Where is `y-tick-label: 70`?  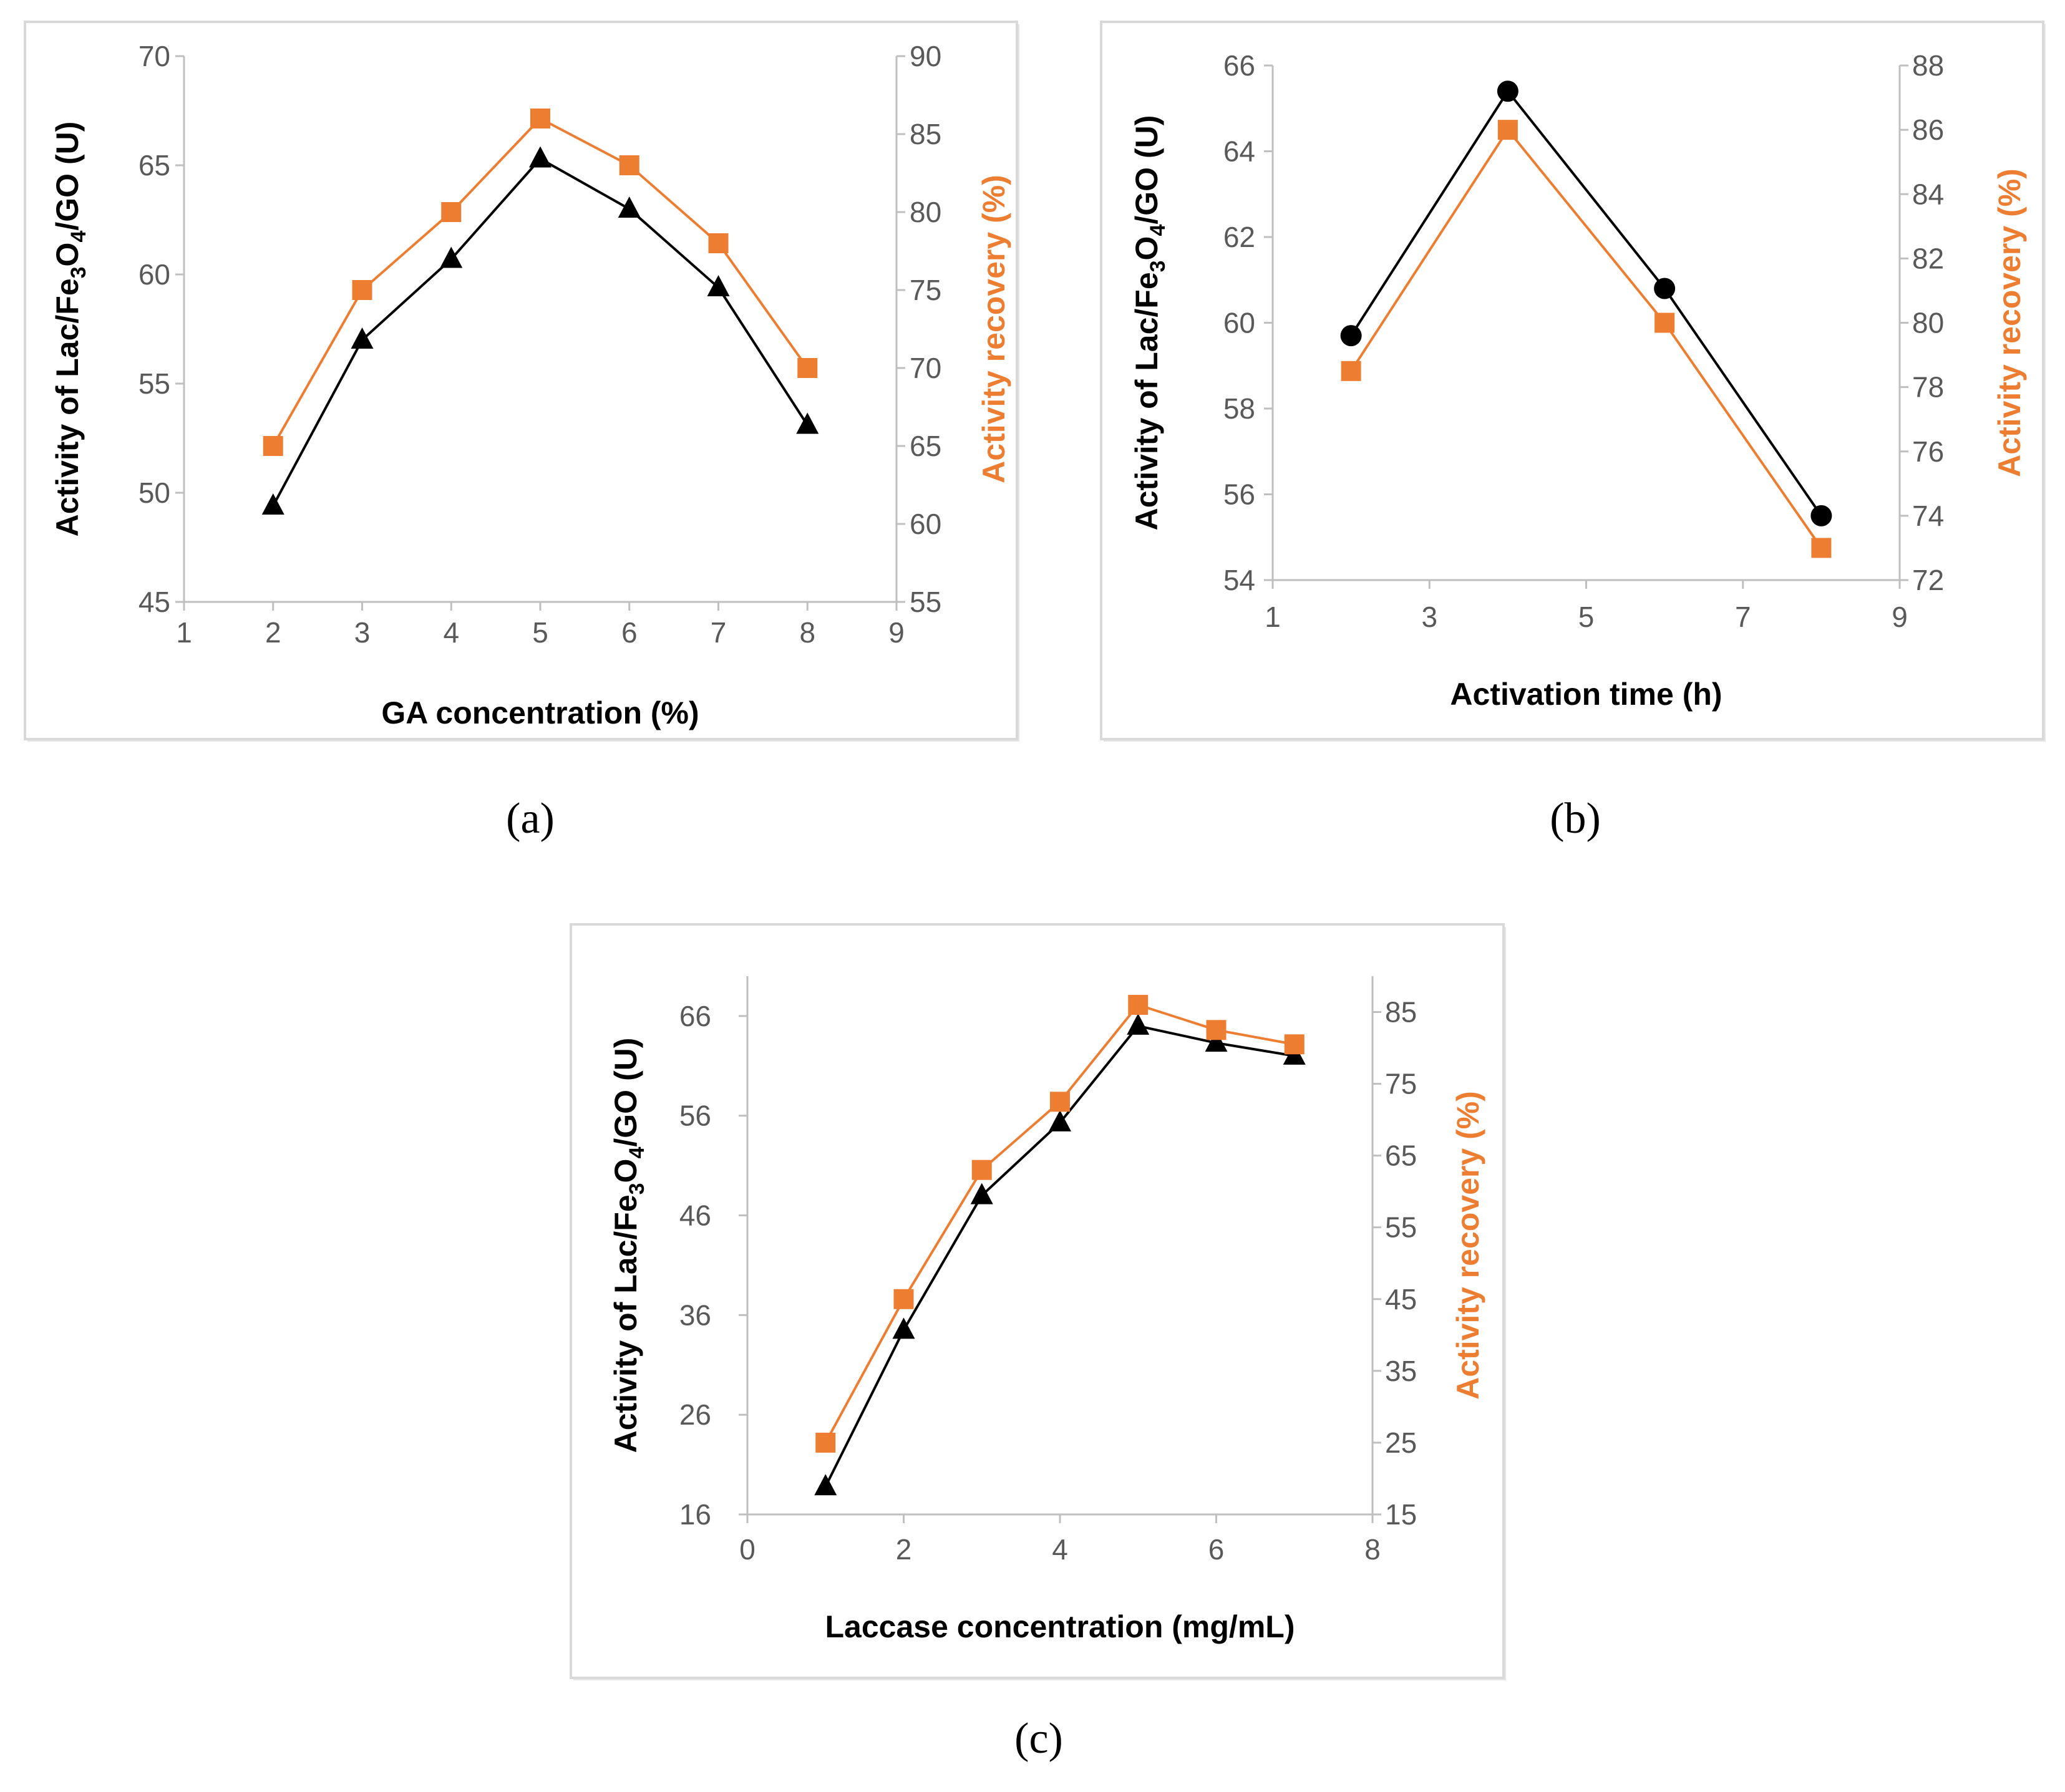
y-tick-label: 70 is located at coordinates (154, 56).